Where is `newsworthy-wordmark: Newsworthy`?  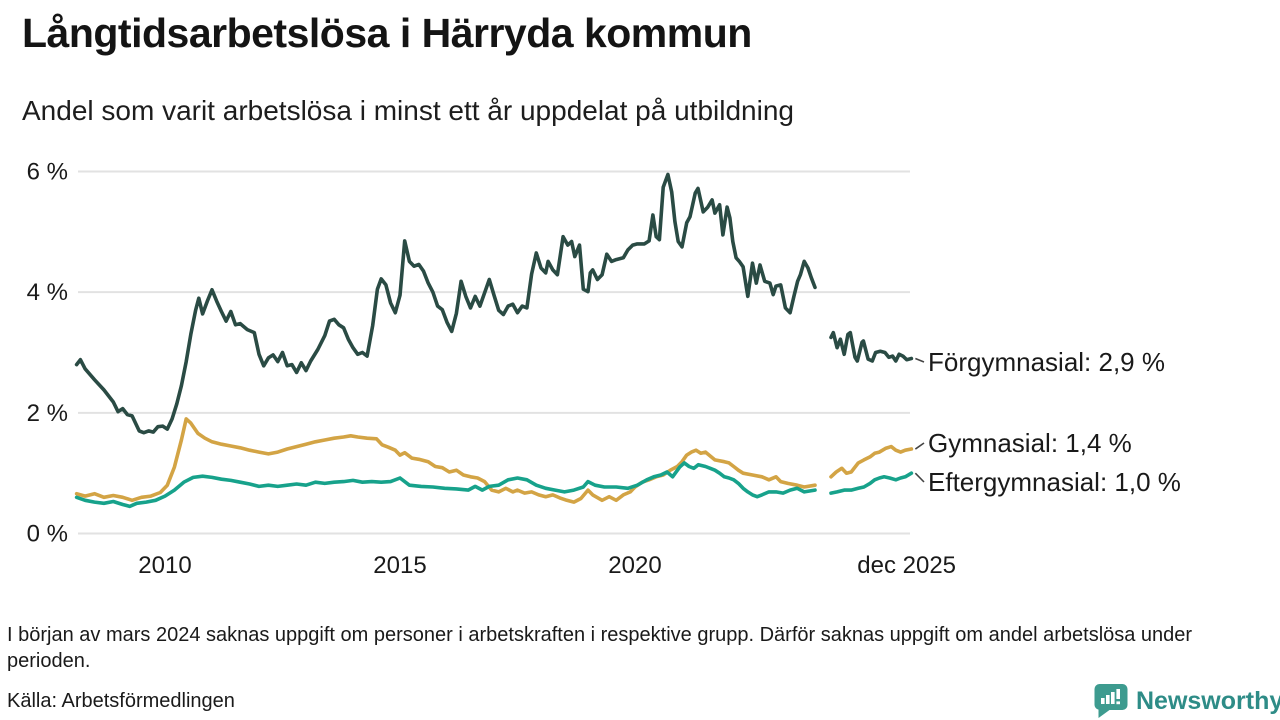 newsworthy-wordmark: Newsworthy is located at coordinates (1208, 700).